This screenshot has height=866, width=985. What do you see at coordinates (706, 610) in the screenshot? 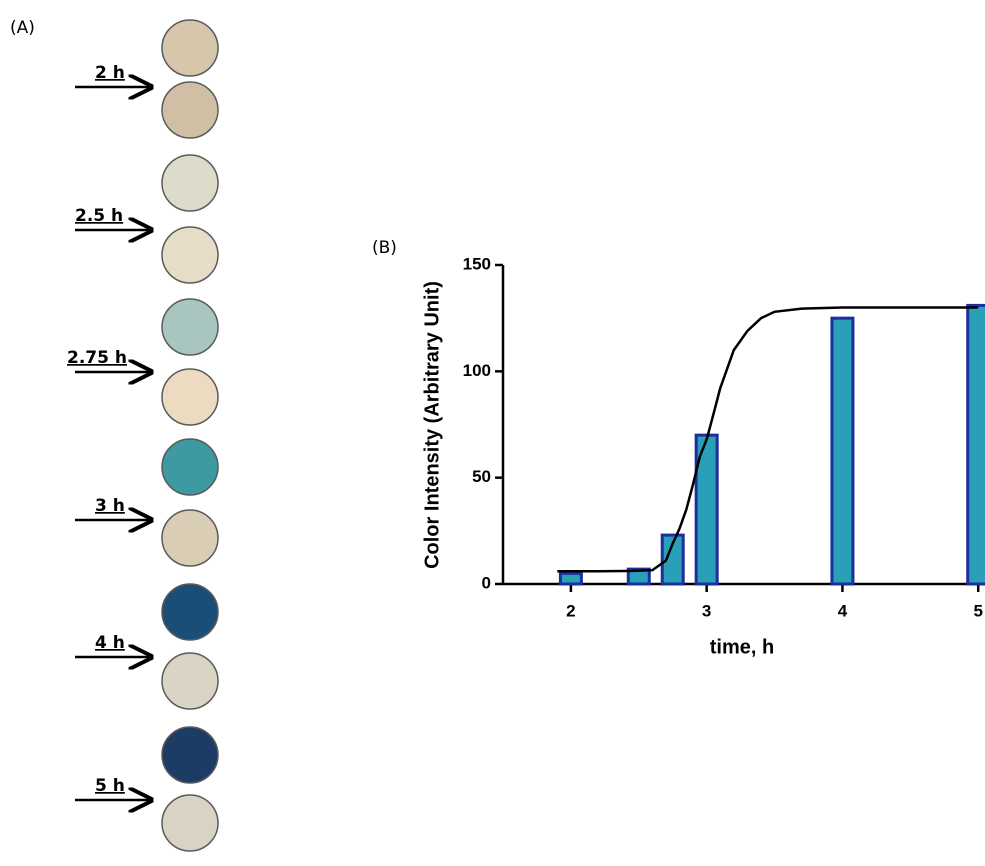
I see `x-tick-label: 3` at bounding box center [706, 610].